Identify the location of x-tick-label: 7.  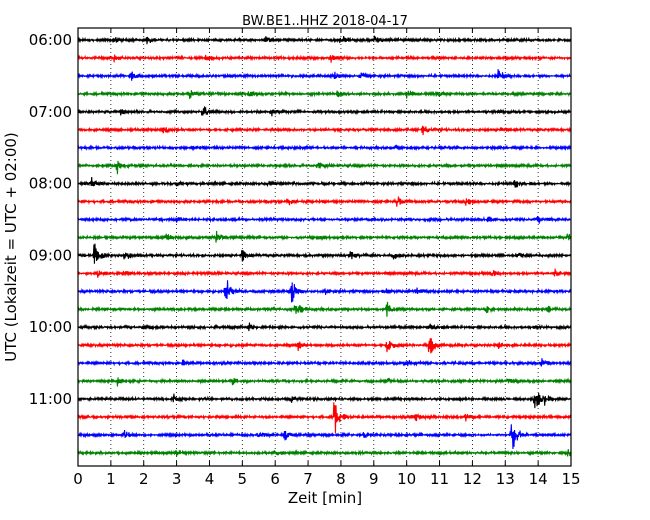
(308, 479).